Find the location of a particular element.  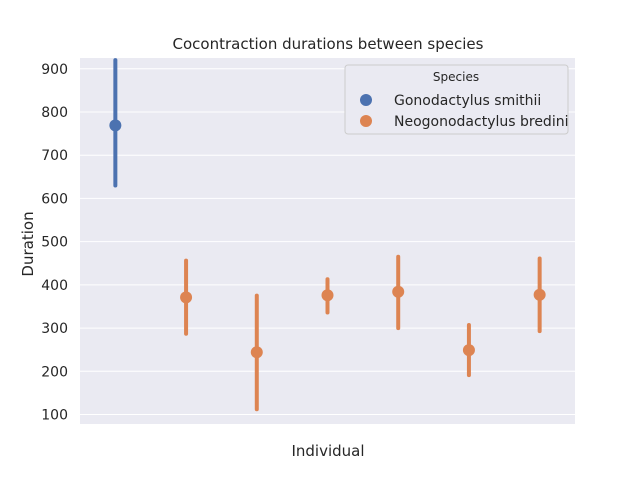

y-tick-label-900: 900 is located at coordinates (54, 70).